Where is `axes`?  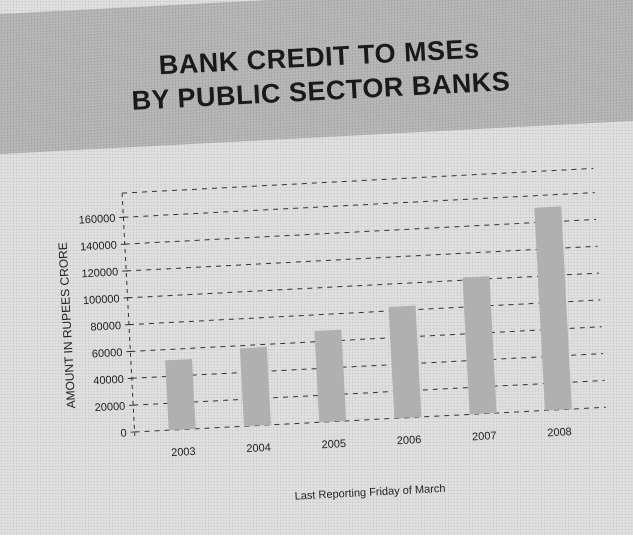
axes is located at coordinates (127, 314).